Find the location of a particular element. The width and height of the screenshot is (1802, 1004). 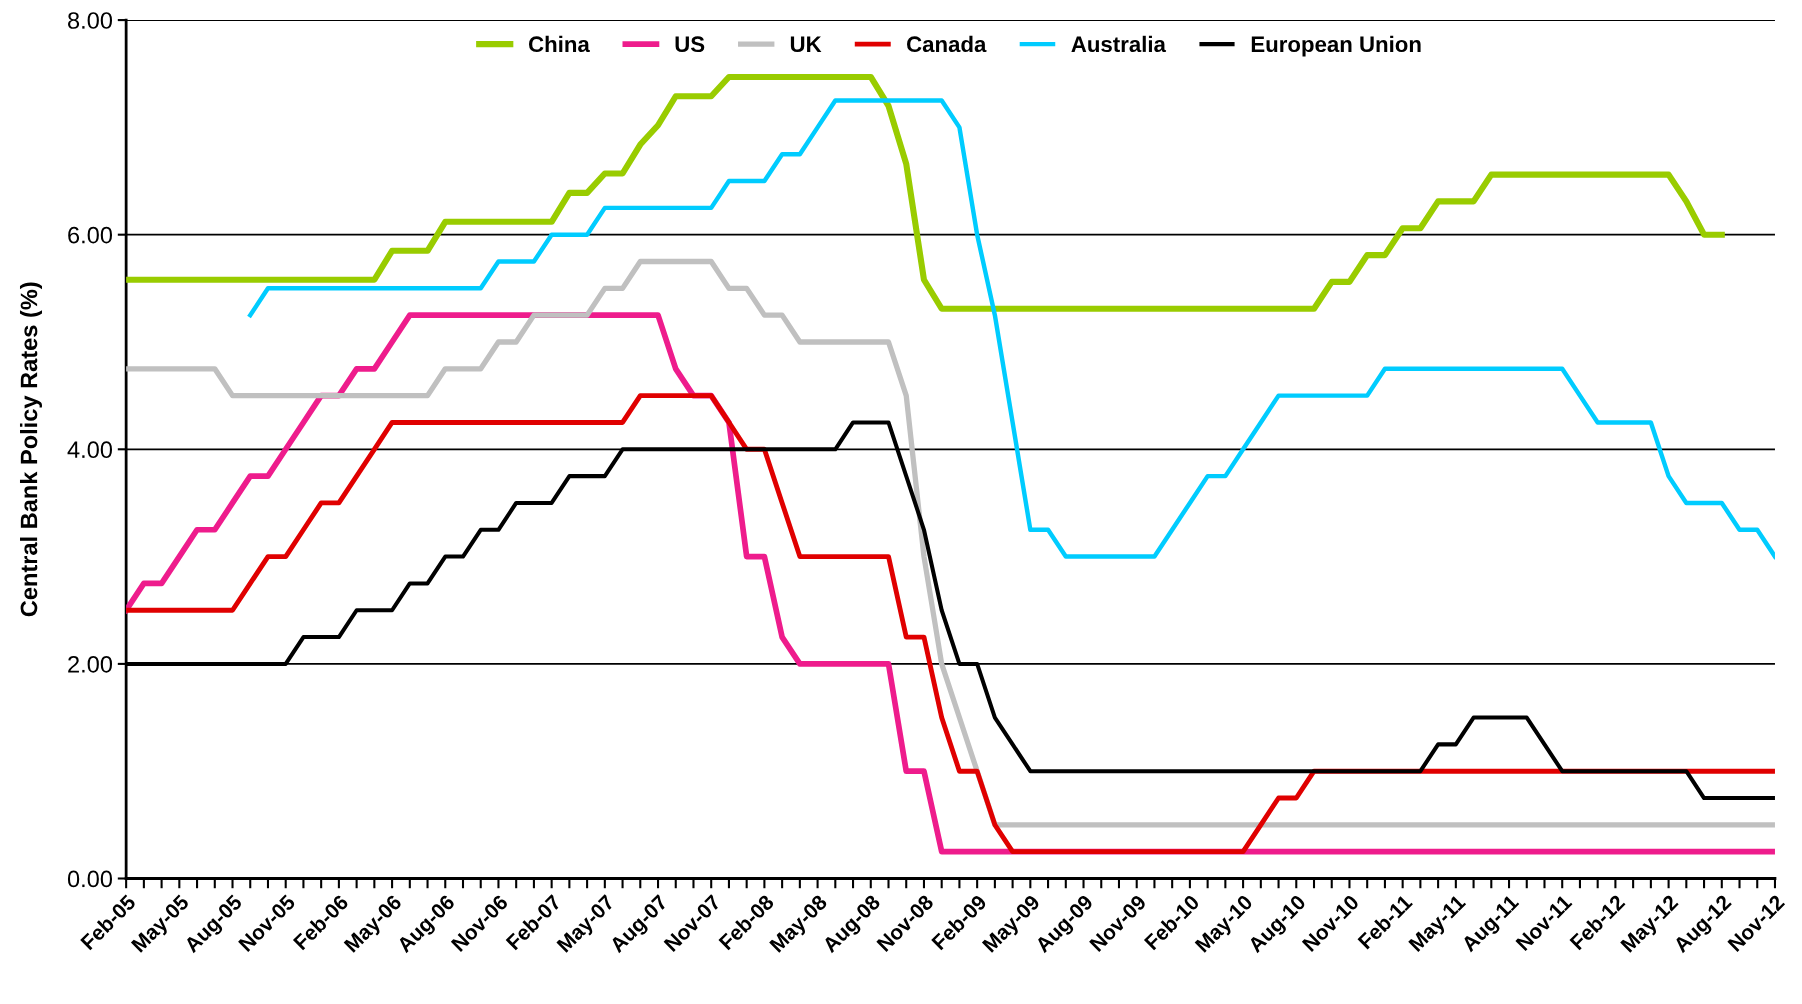

legend-label: European Union is located at coordinates (1336, 46).